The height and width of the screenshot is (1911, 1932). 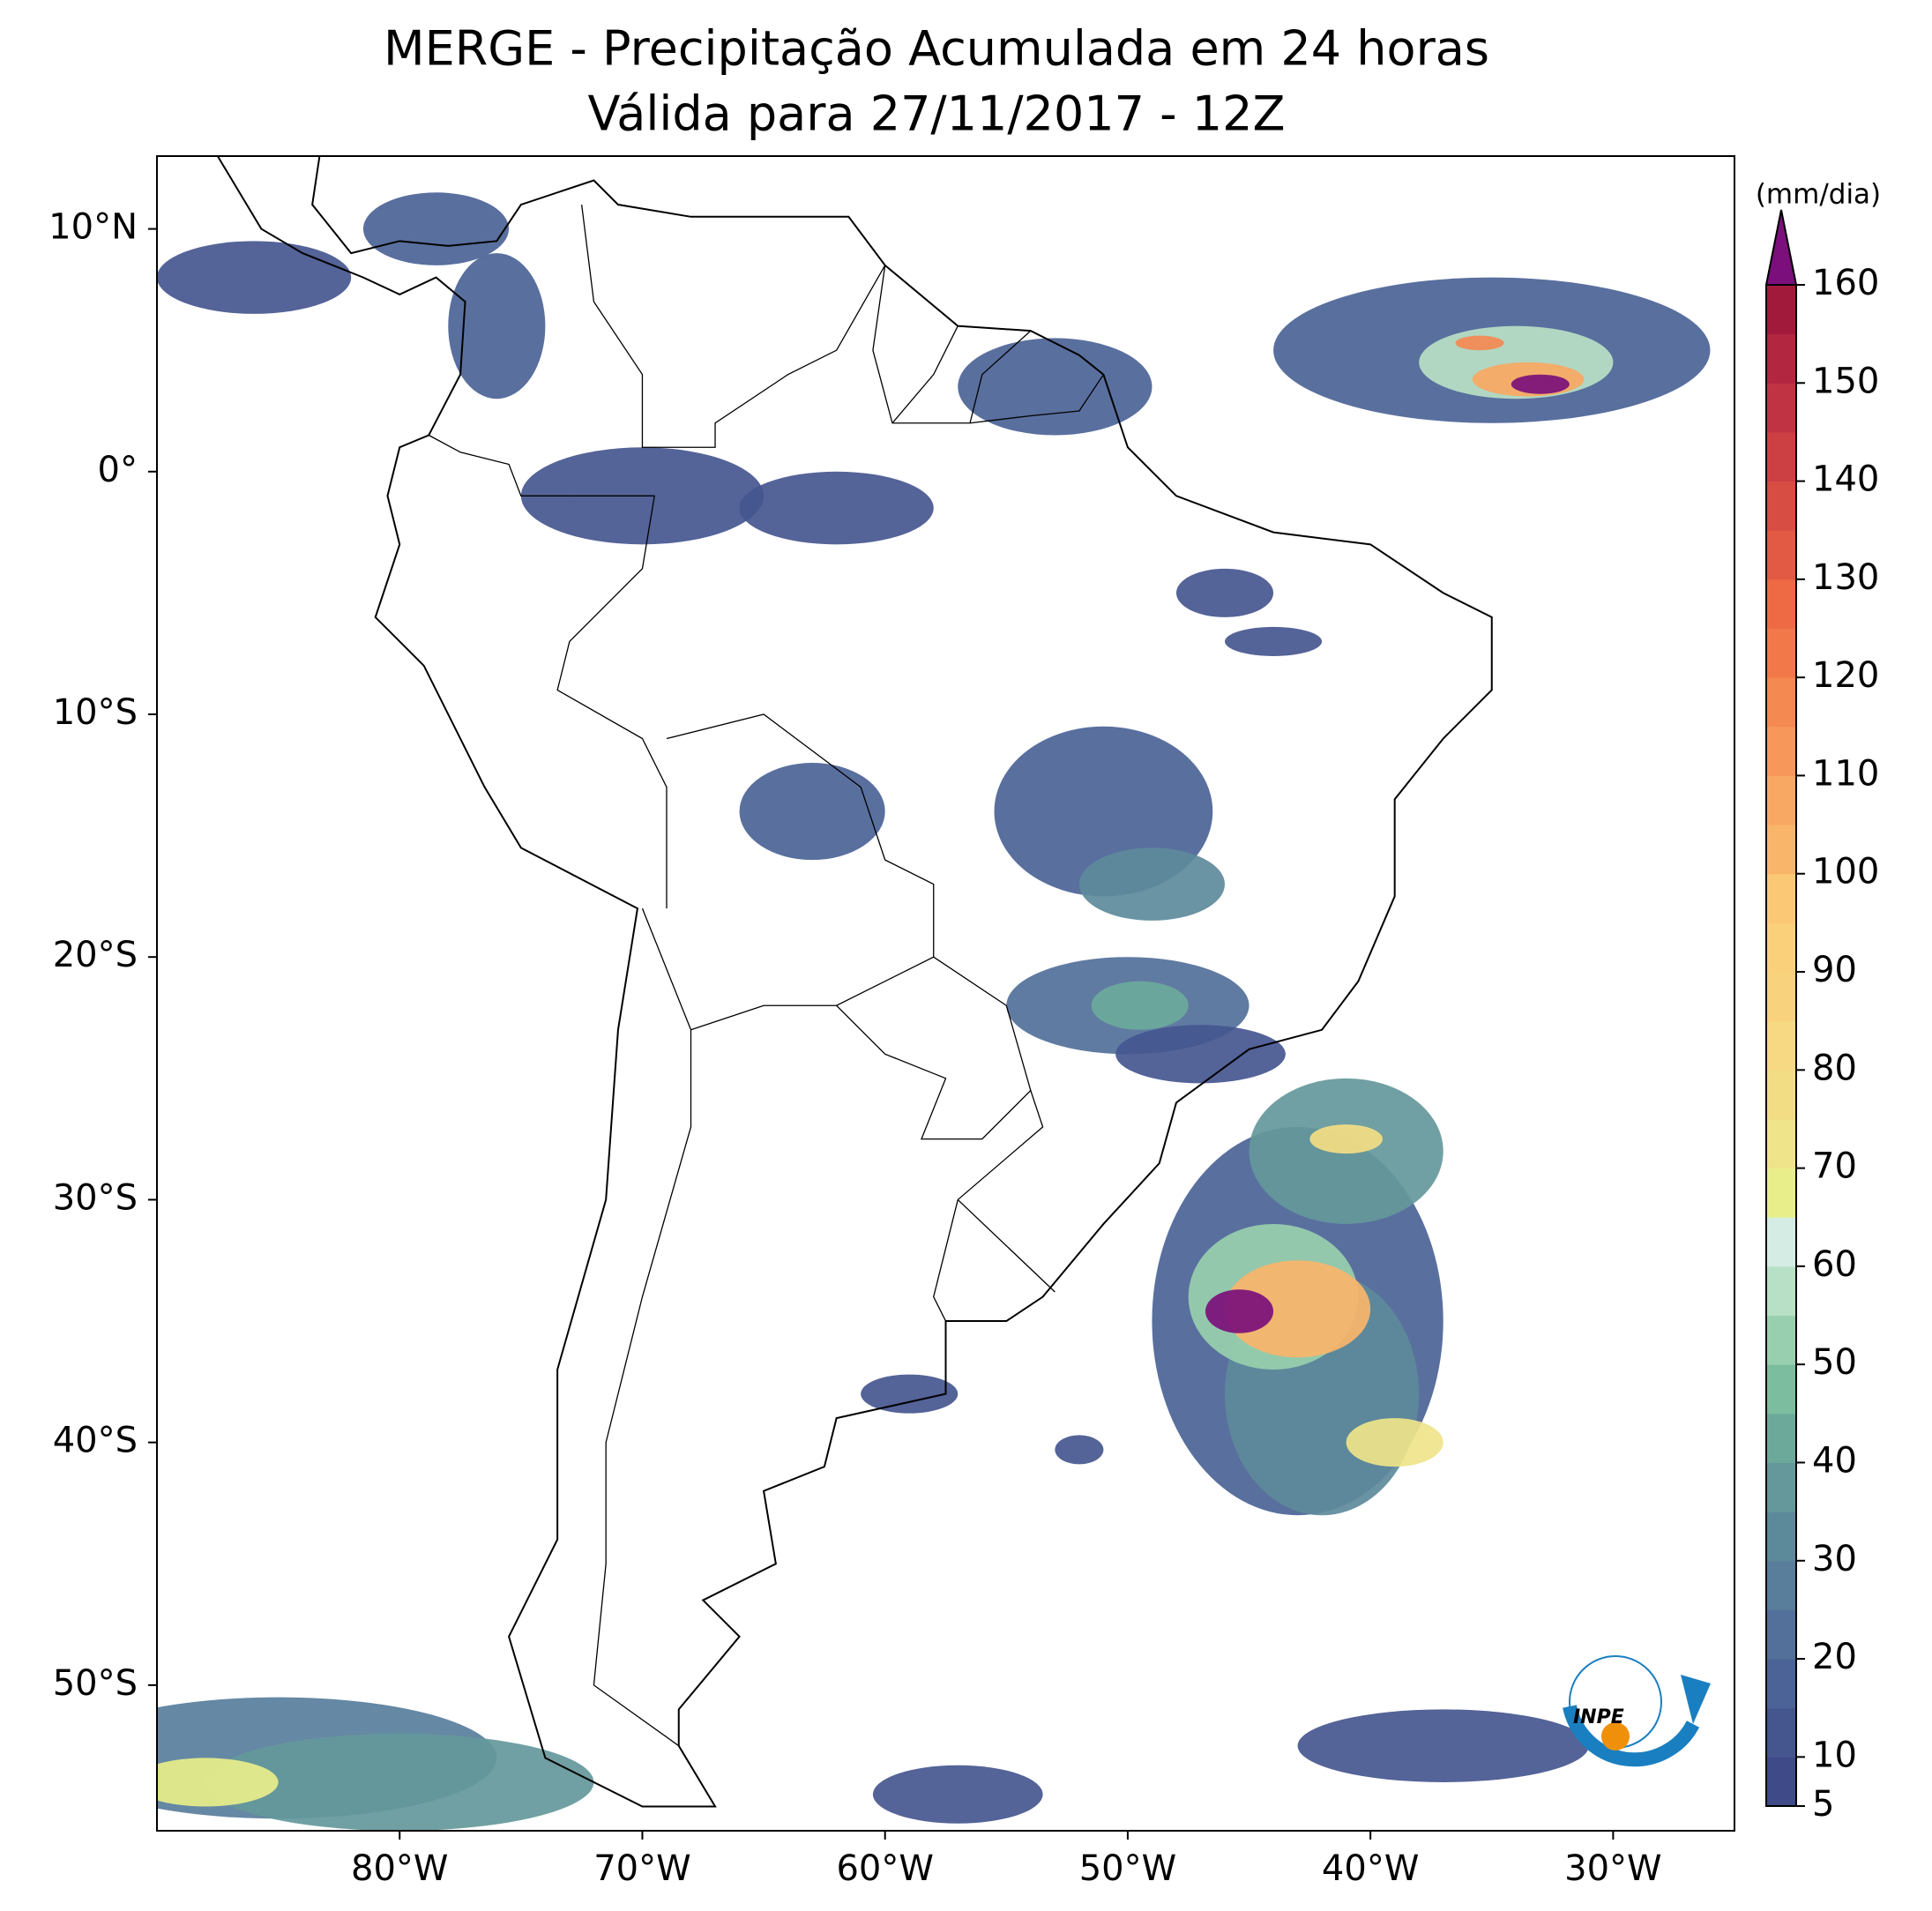 What do you see at coordinates (1127, 1869) in the screenshot?
I see `x-tick-label: 50°W` at bounding box center [1127, 1869].